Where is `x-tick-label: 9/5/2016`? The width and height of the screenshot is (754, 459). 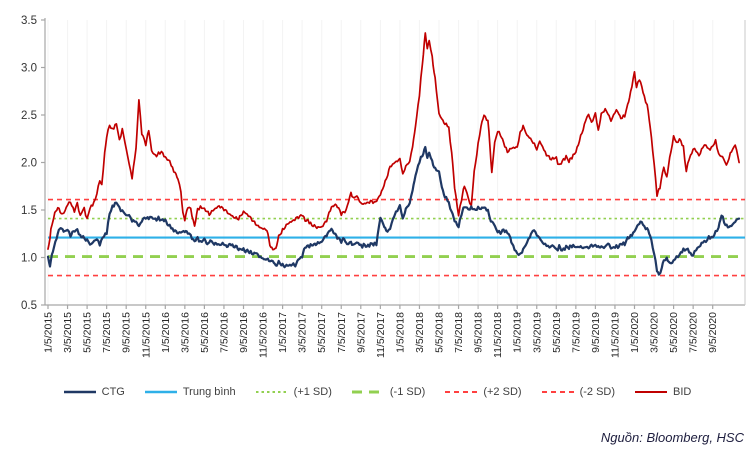 x-tick-label: 9/5/2016 is located at coordinates (244, 332).